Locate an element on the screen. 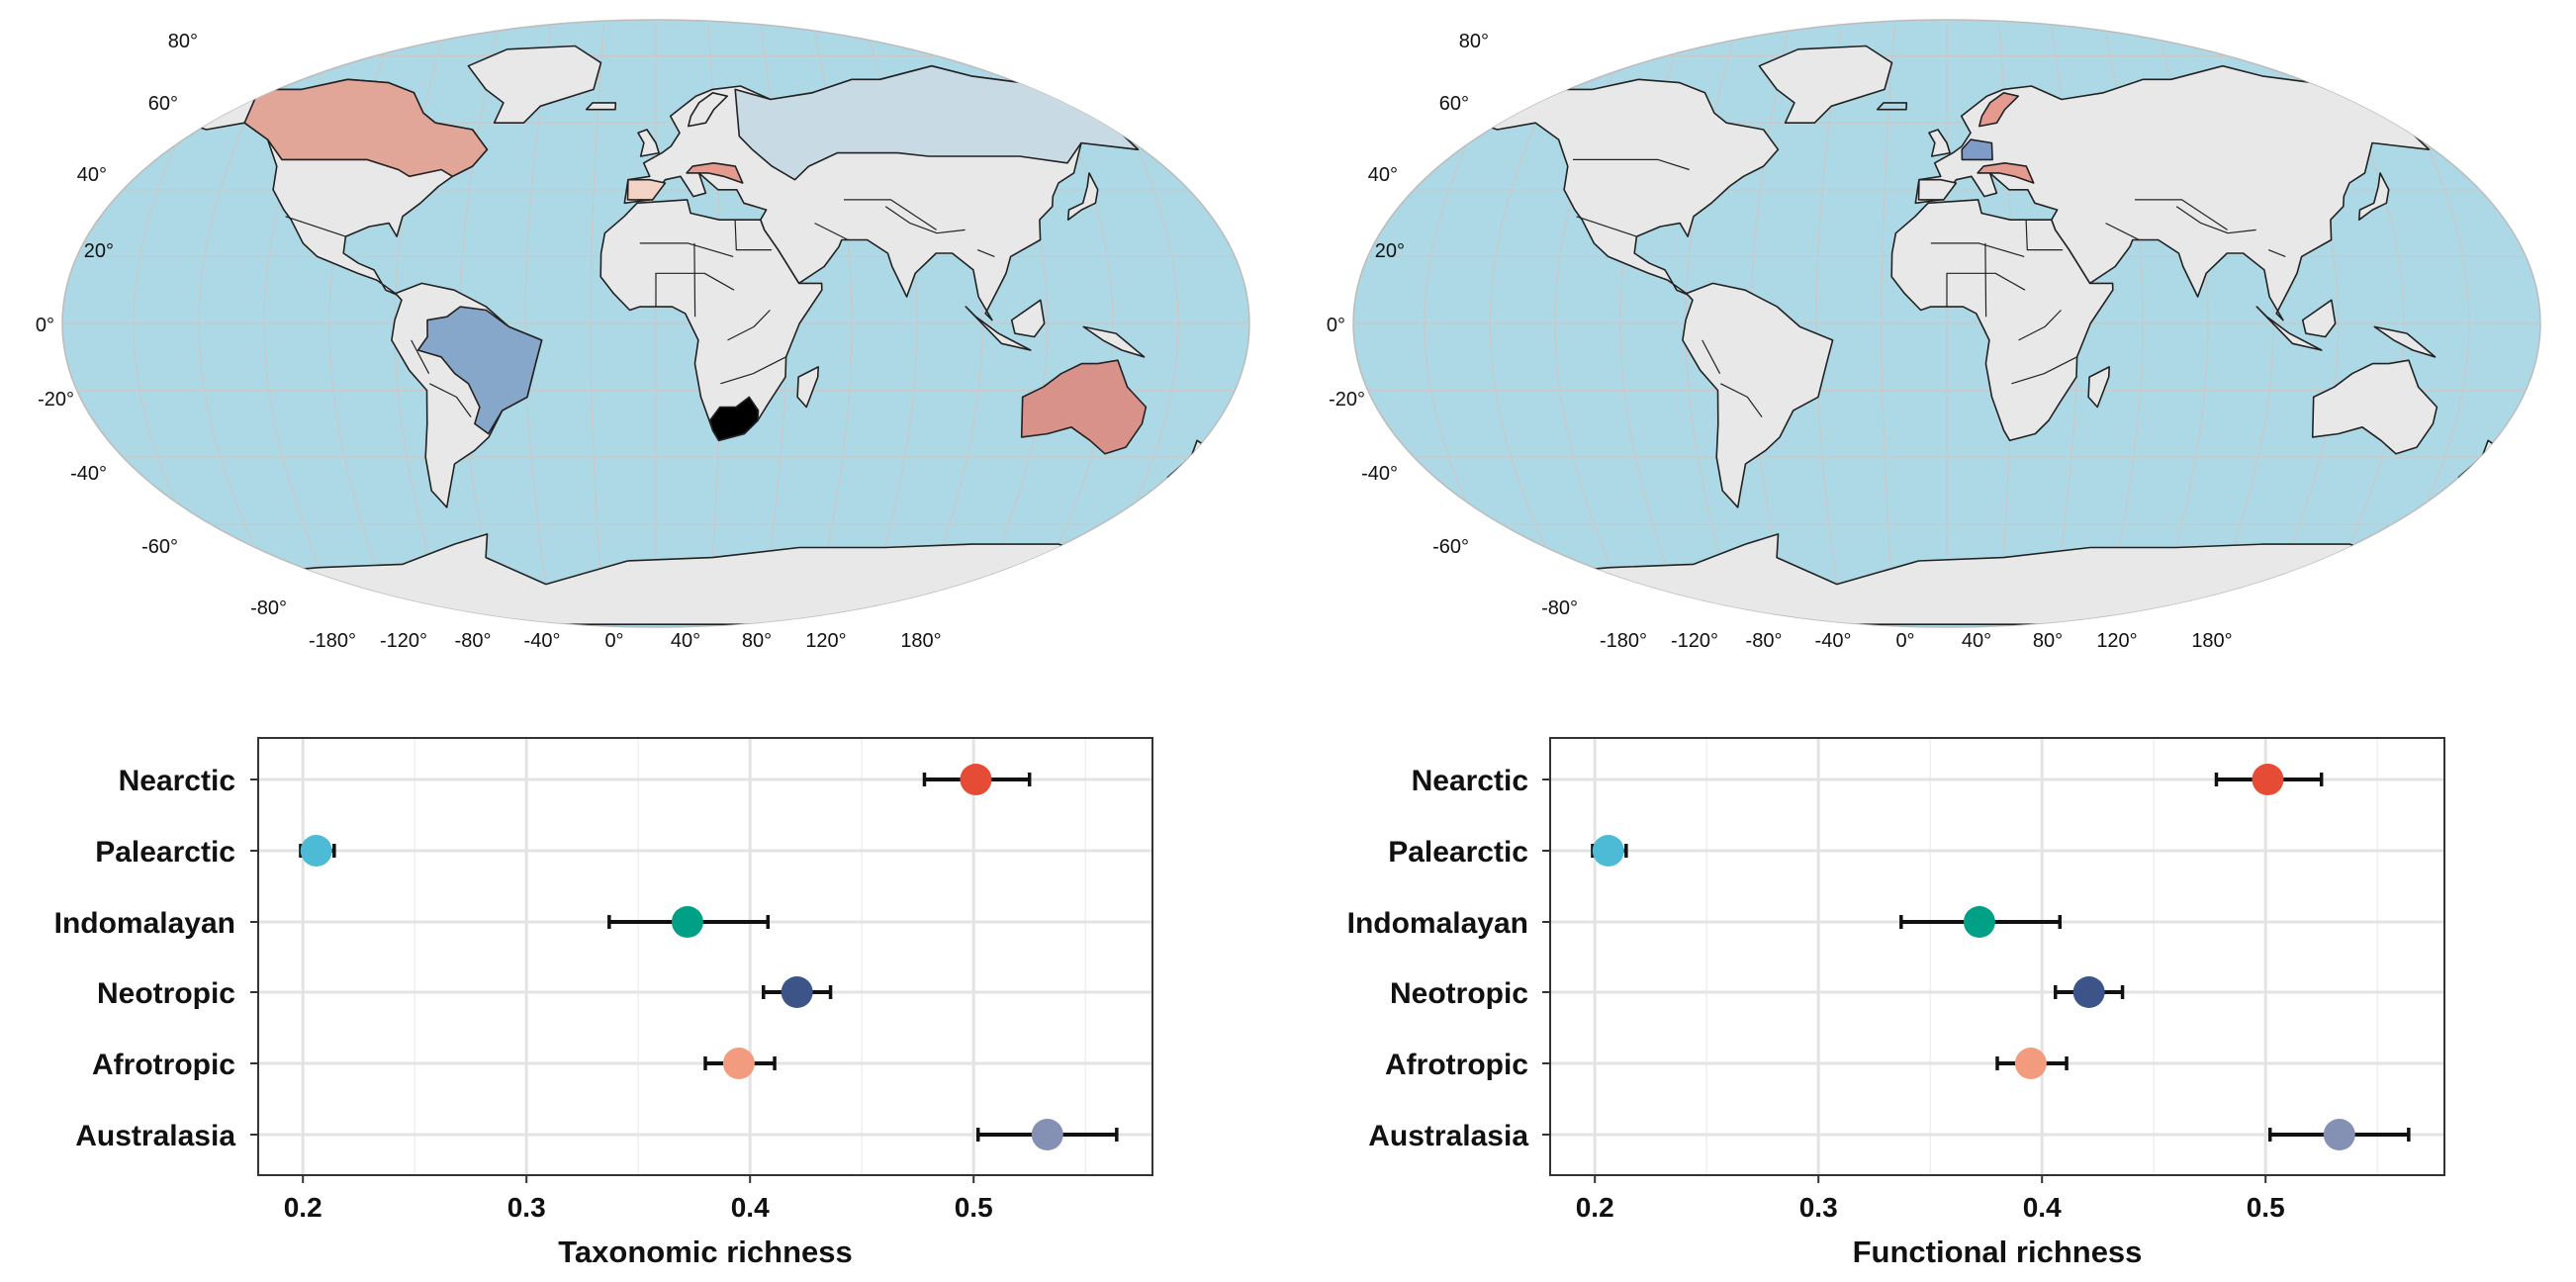  land-indonesia is located at coordinates (998, 328).